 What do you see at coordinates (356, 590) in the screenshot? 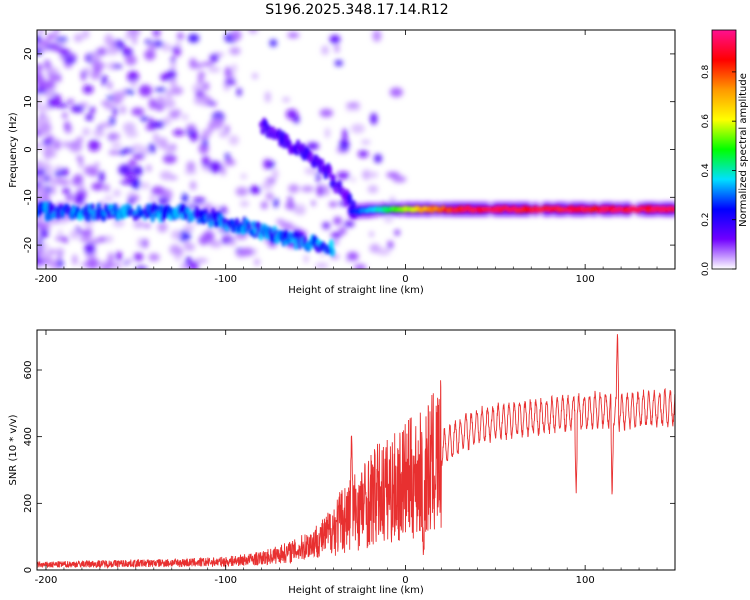
I see `snr-xlabel: Height of straight line (km)` at bounding box center [356, 590].